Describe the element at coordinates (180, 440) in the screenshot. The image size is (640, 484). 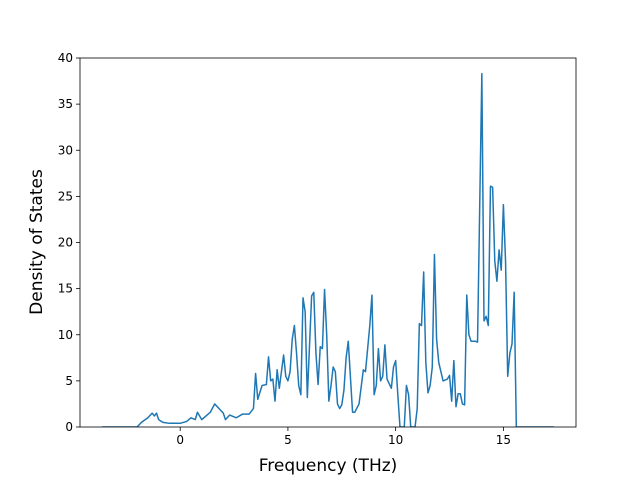
I see `x-tick-label: 0` at that location.